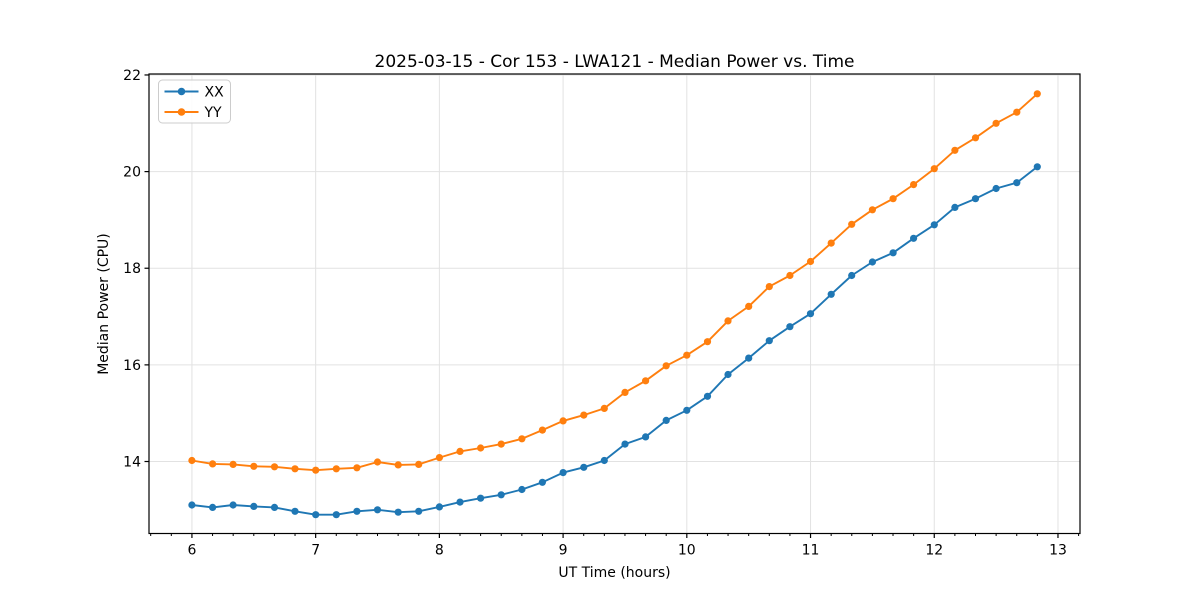 This screenshot has width=1200, height=600. What do you see at coordinates (934, 551) in the screenshot?
I see `x-tick-label: 12` at bounding box center [934, 551].